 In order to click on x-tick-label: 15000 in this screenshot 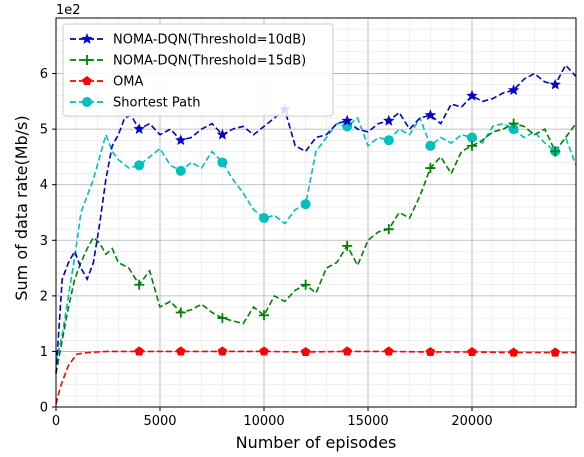, I will do `click(367, 421)`.